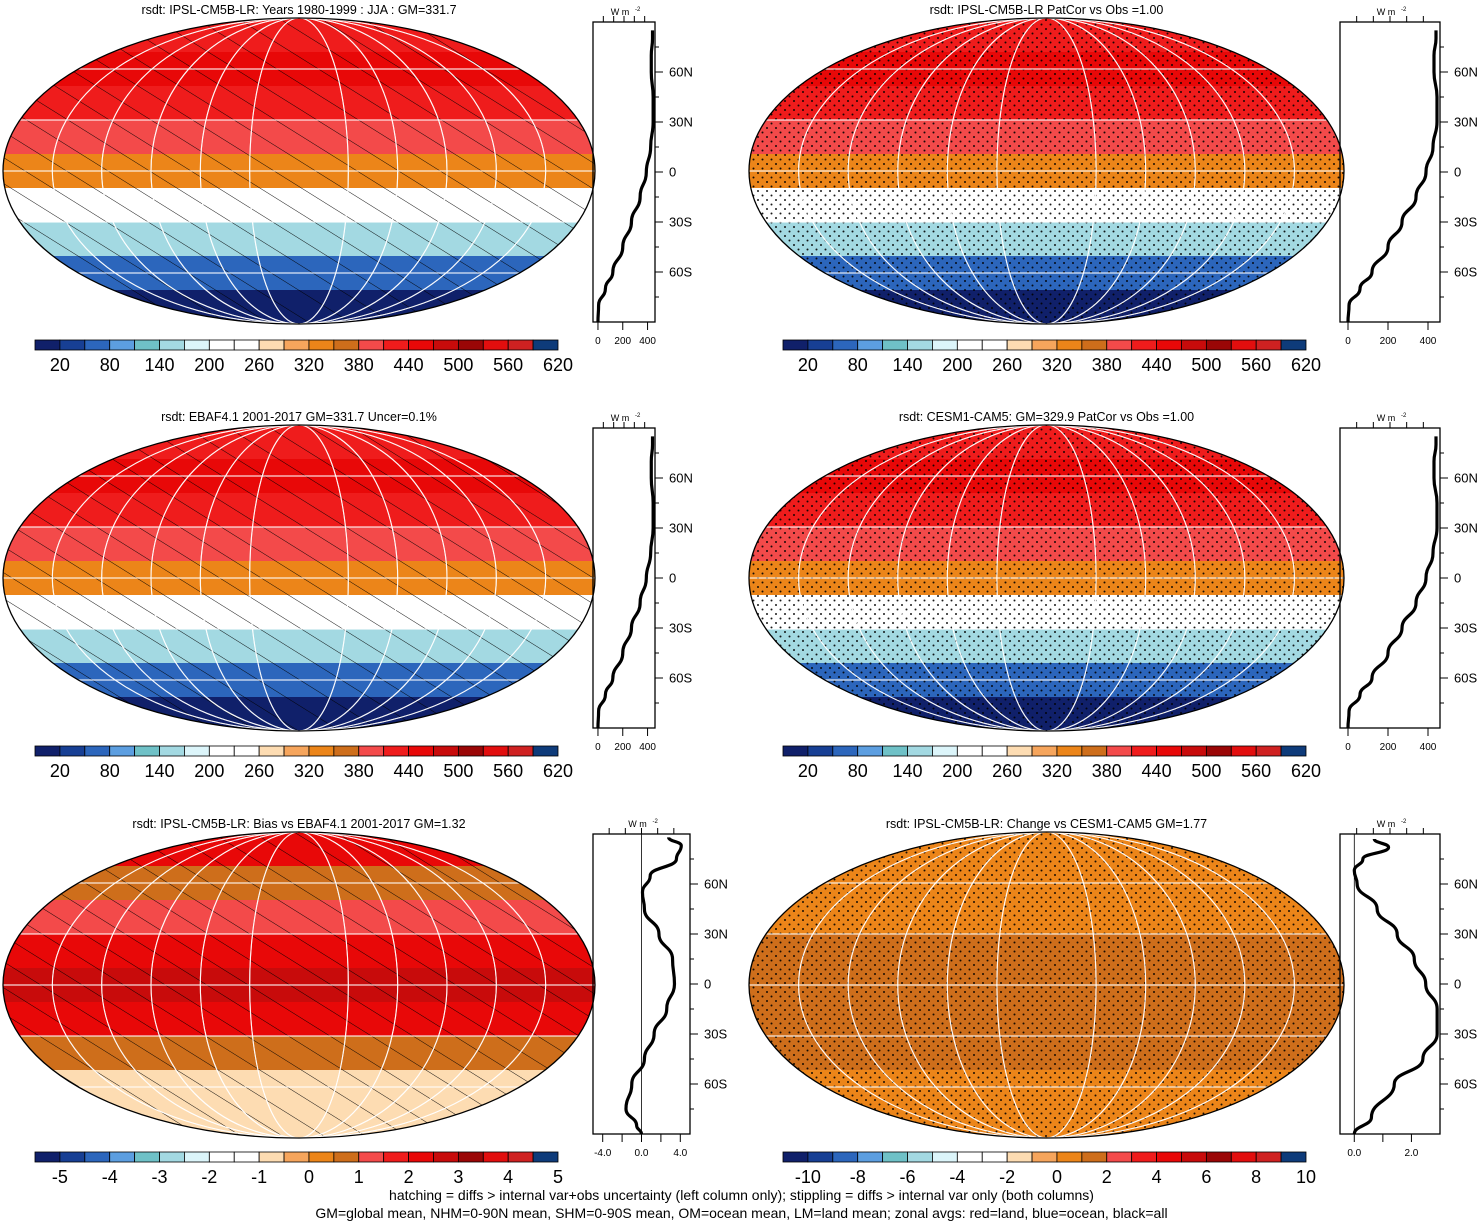  I want to click on colorbar-tick-label: 440, so click(409, 771).